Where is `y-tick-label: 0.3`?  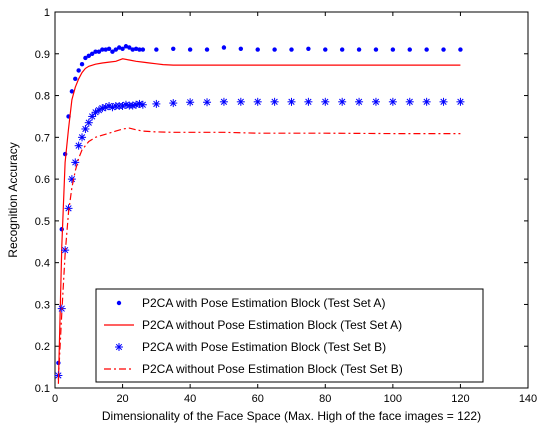 y-tick-label: 0.3 is located at coordinates (42, 305).